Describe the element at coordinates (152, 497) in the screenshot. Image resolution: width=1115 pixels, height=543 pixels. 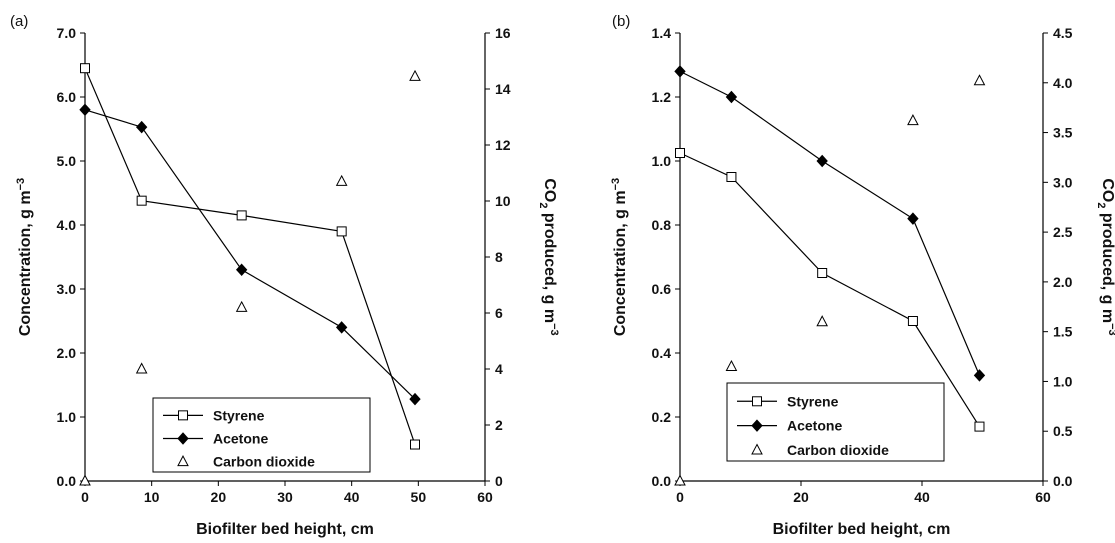
I see `x-tick-label: 10` at that location.